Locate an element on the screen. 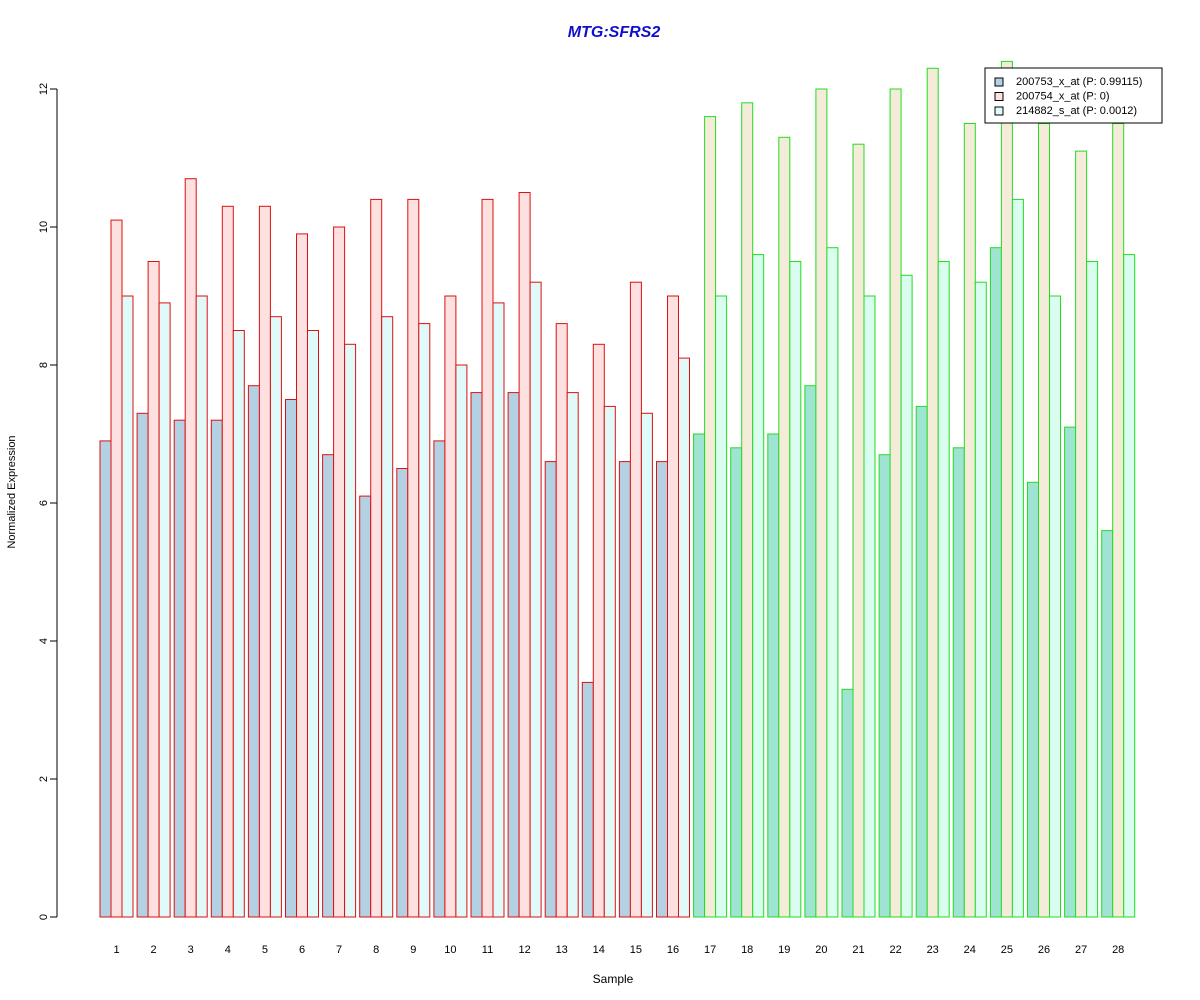 The image size is (1200, 1000). x-tick-label: 1 is located at coordinates (116, 950).